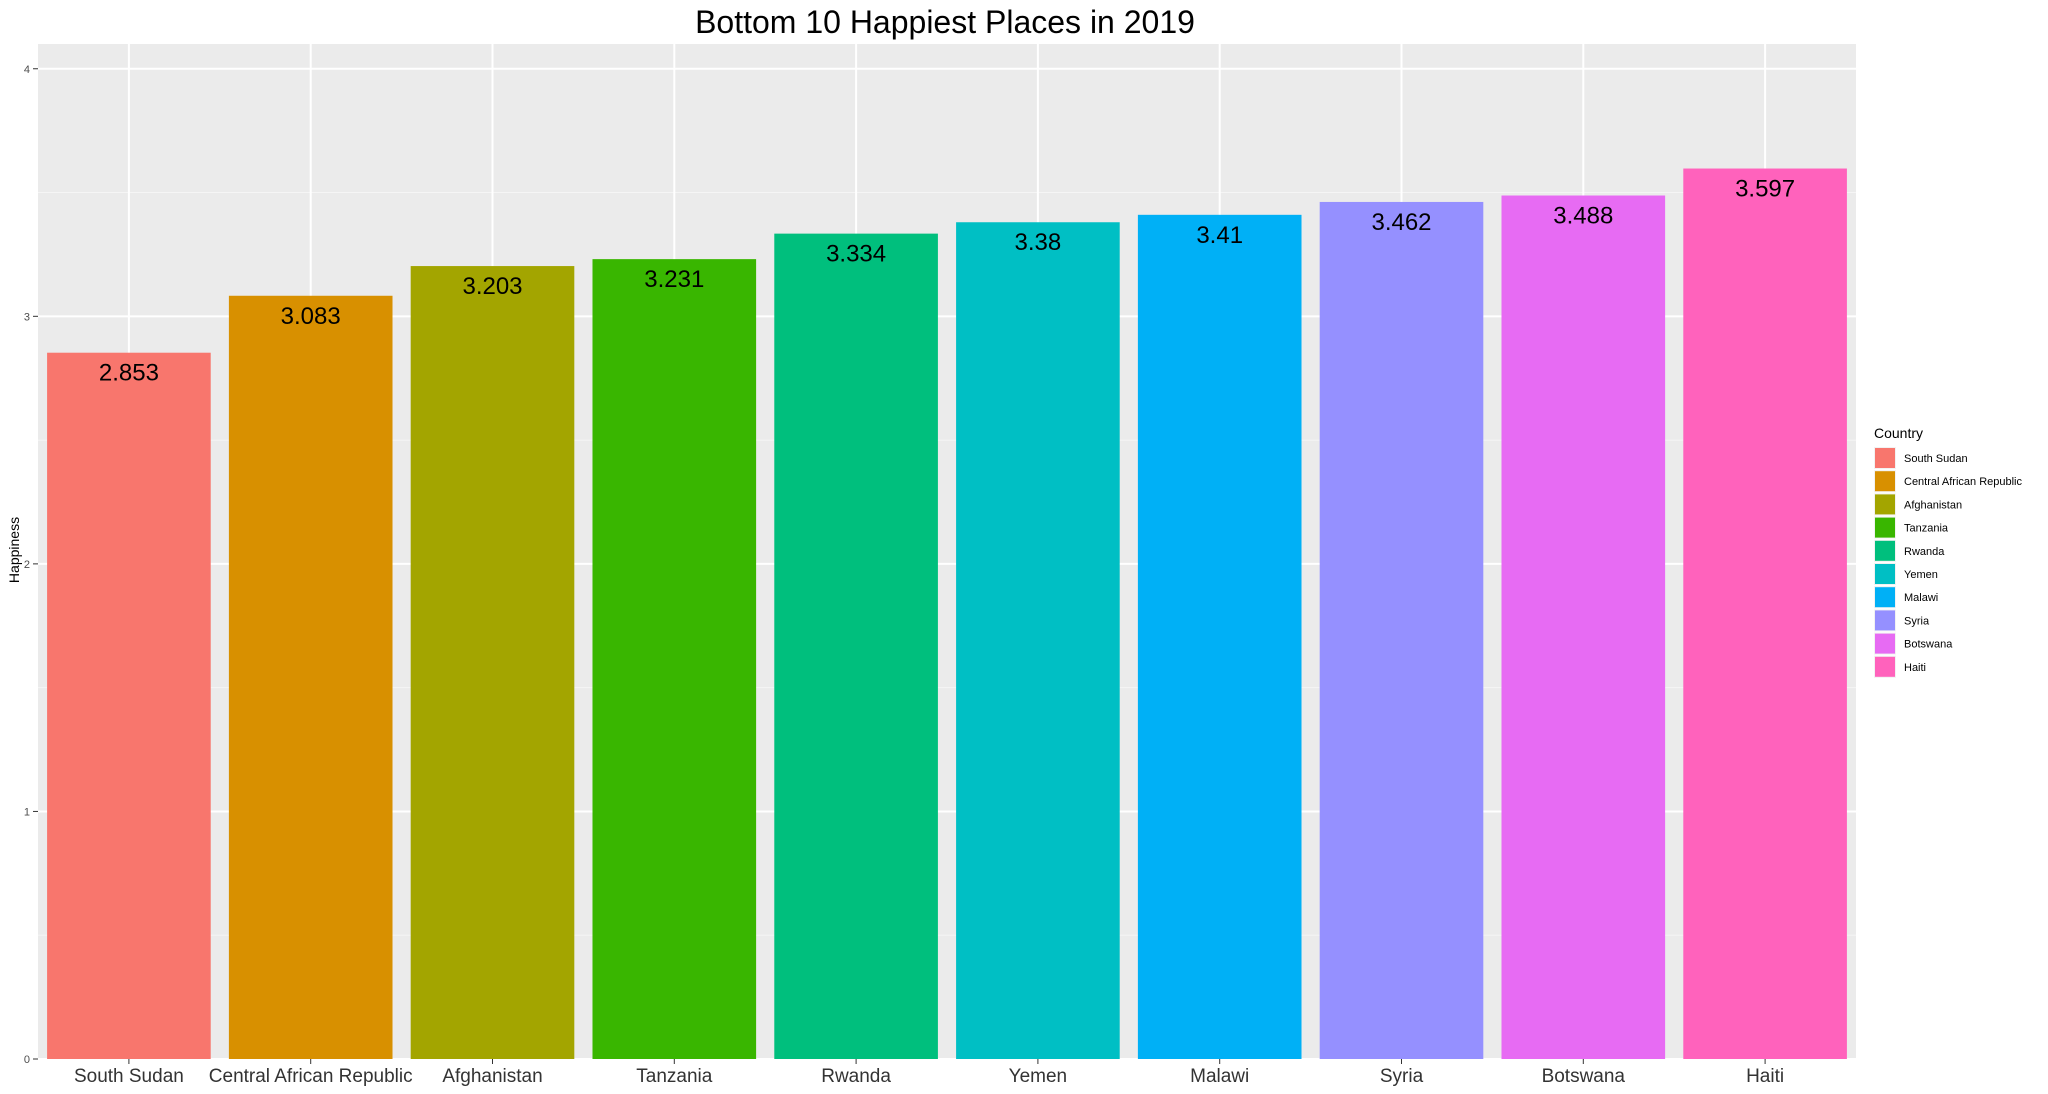  What do you see at coordinates (27, 812) in the screenshot?
I see `y-tick-label: 1` at bounding box center [27, 812].